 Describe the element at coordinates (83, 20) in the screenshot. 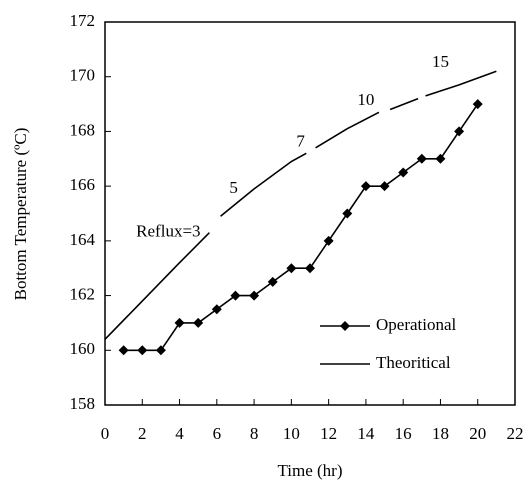

I see `y-tick-label: 172` at that location.